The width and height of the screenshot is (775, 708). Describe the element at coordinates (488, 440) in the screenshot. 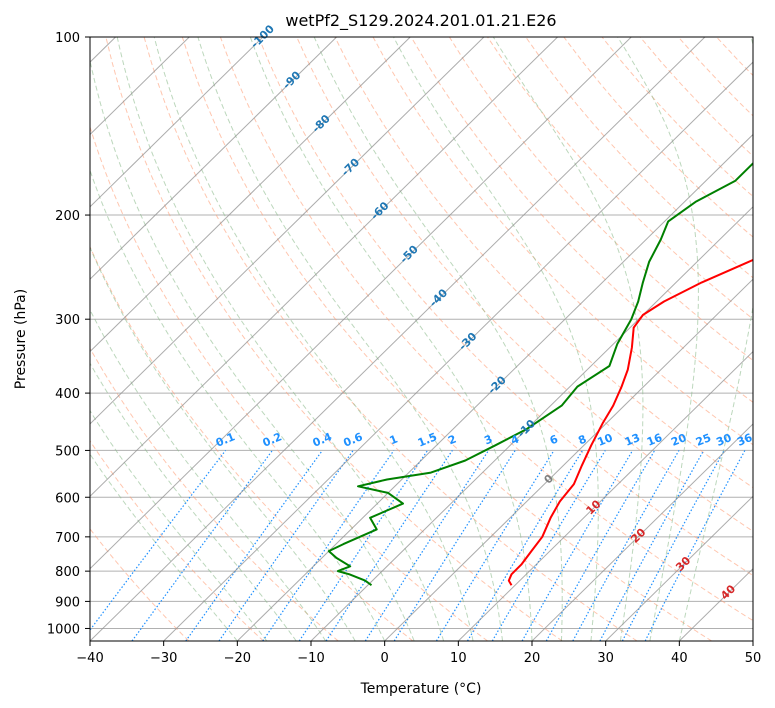

I see `mixing-ratio-label: 3` at that location.